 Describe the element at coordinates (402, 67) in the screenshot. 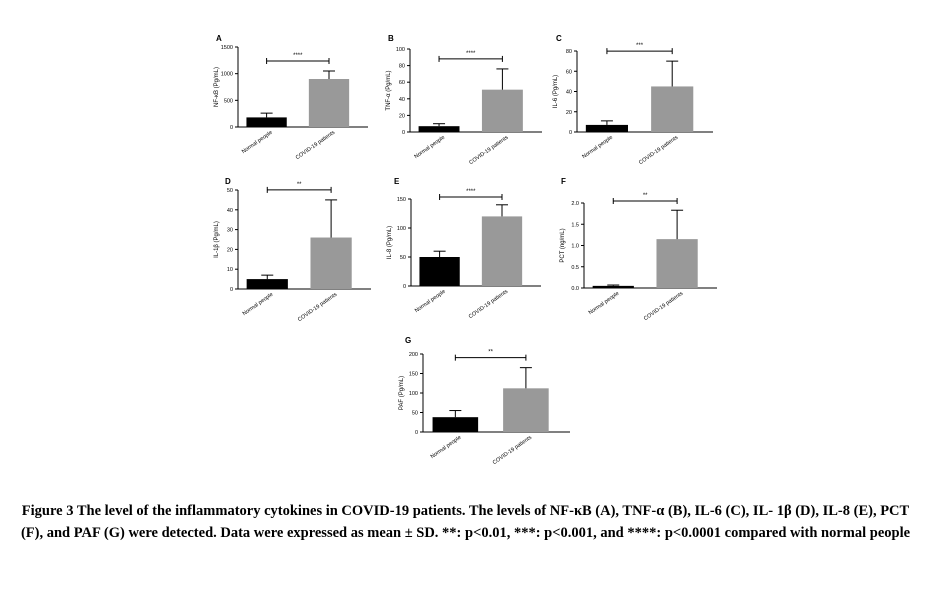

I see `y-tick-label-b: 80` at that location.